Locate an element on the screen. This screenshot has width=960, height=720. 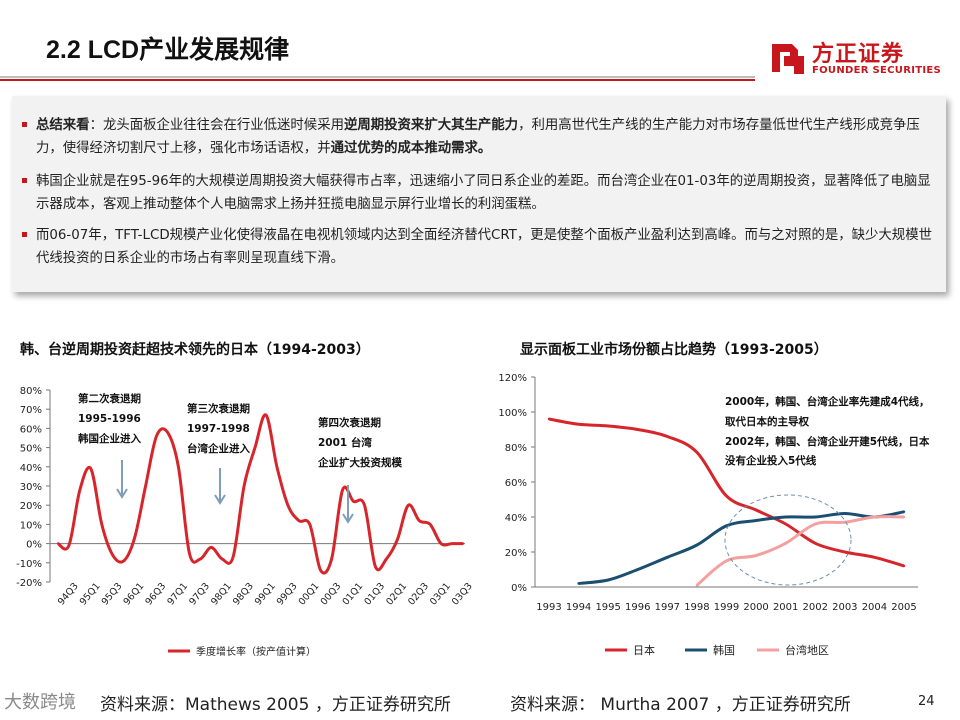
watermark: 大数跨境 is located at coordinates (40, 702).